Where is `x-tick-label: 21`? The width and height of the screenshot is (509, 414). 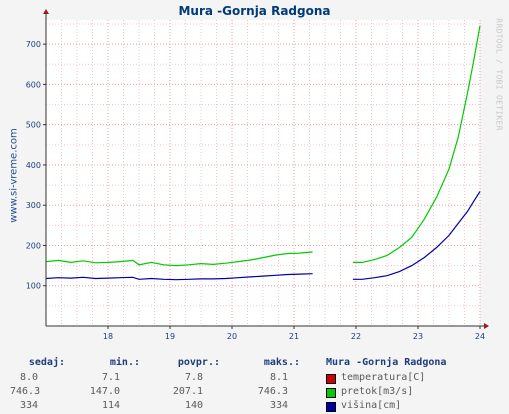
x-tick-label: 21 is located at coordinates (294, 336).